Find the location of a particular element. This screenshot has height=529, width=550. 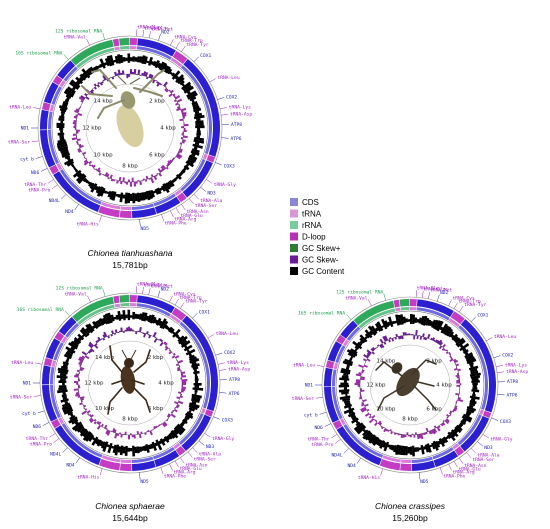

gene-label: tRNA-Asp is located at coordinates (517, 372).